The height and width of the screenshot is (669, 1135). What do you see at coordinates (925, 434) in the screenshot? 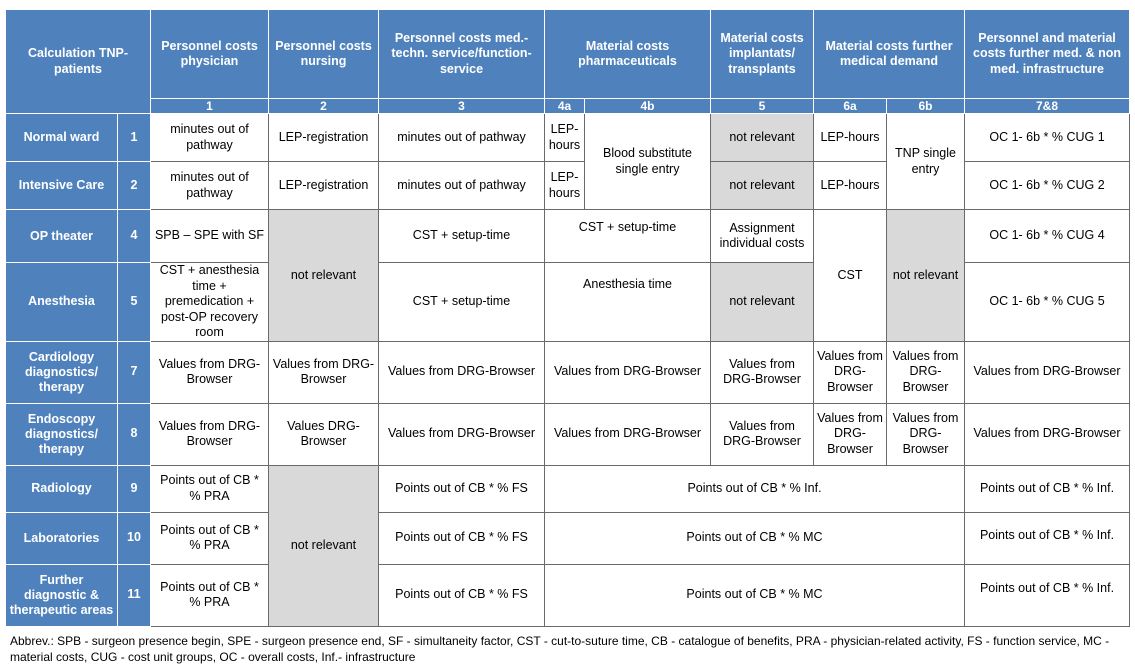
I see `cell-endoscopy-6b: Values from DRG-Browser` at bounding box center [925, 434].